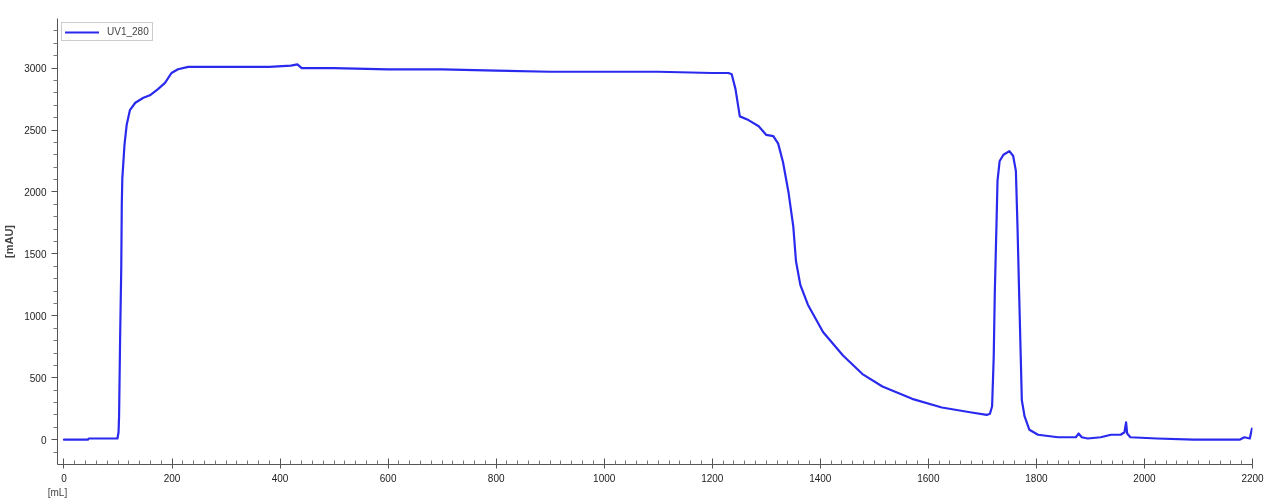  What do you see at coordinates (1036, 478) in the screenshot?
I see `x-tick-label: 1800` at bounding box center [1036, 478].